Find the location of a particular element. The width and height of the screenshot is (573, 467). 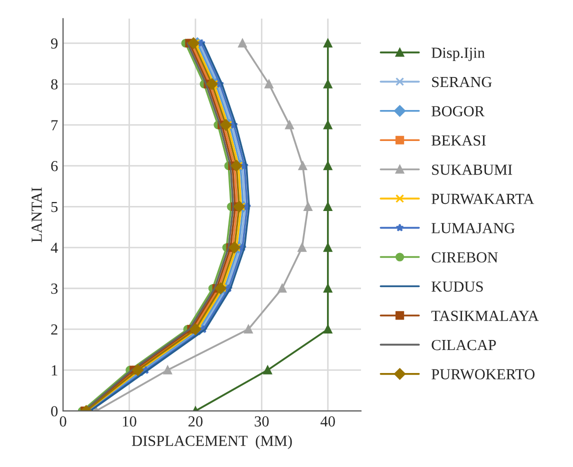

y-tick-label: 6 is located at coordinates (54, 166).